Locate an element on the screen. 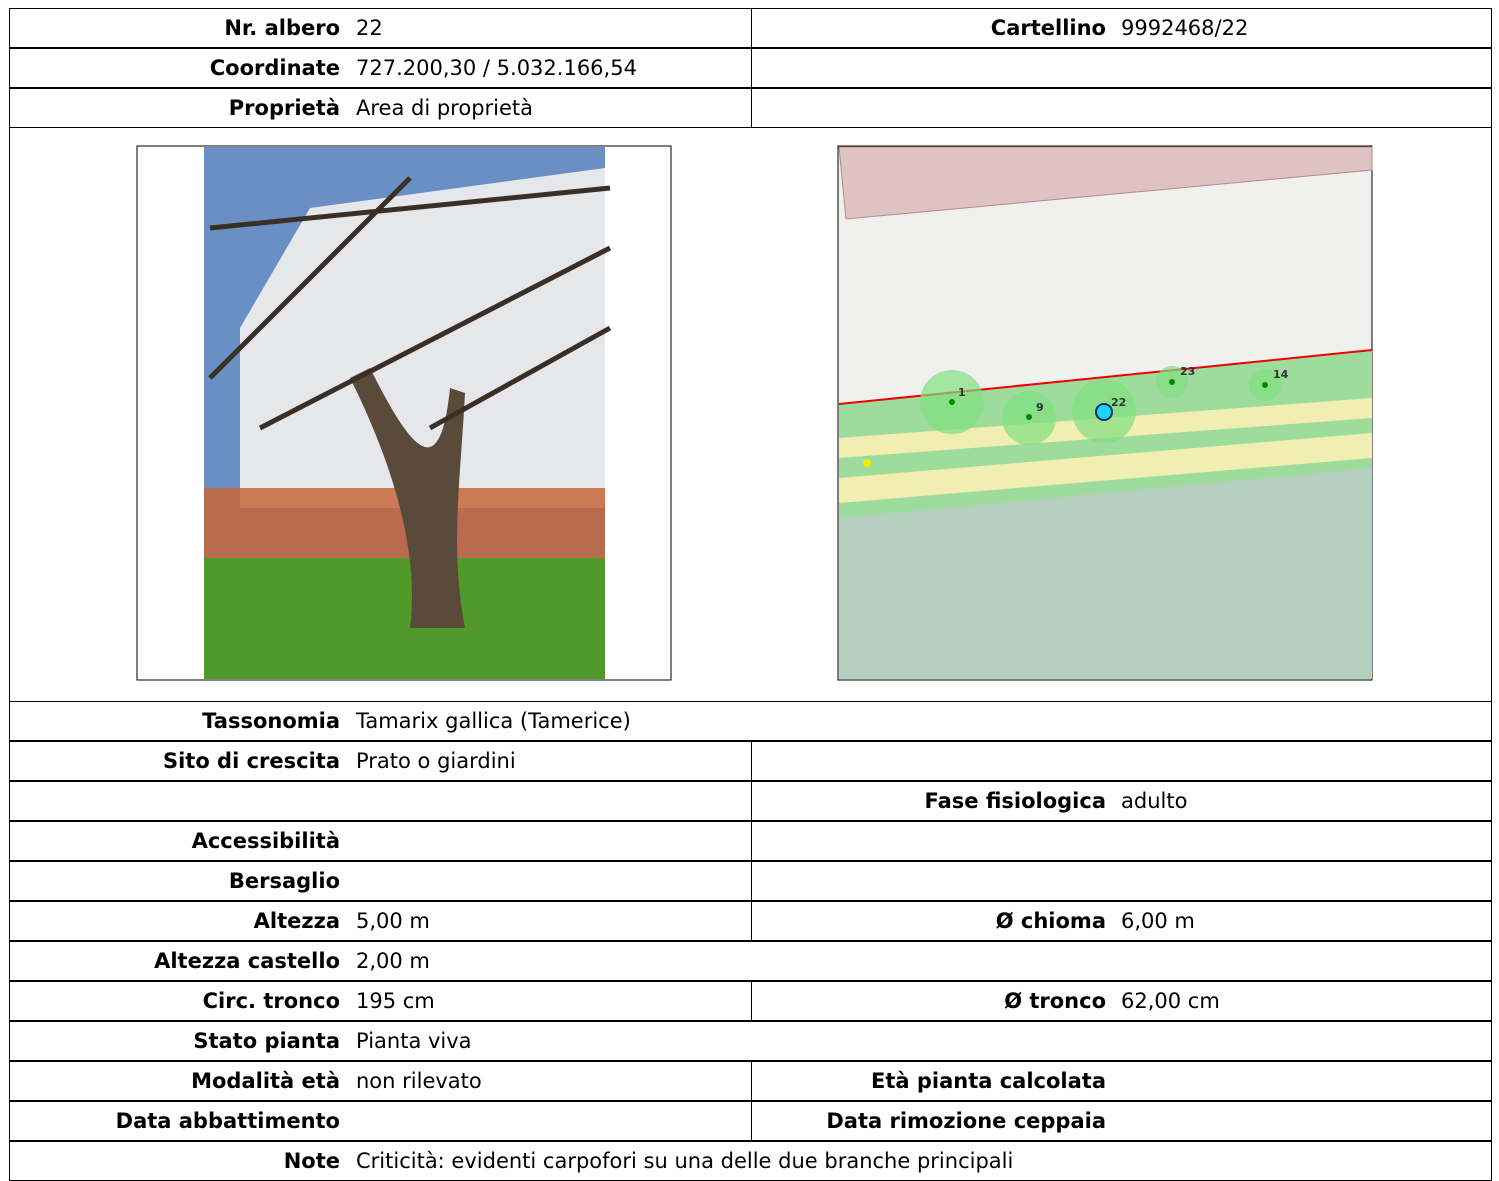  table-row: Nr. albero 22 Cartellino 9992468/22 is located at coordinates (750, 28).